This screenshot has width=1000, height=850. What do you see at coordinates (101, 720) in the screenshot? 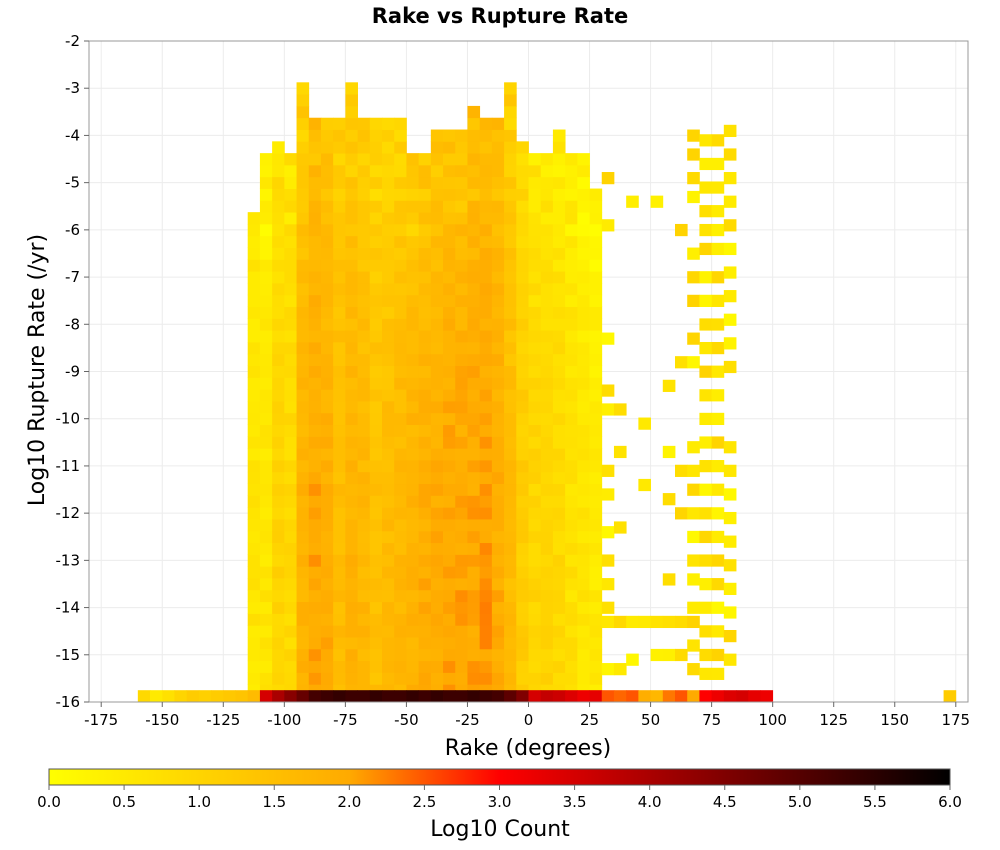
I see `x-tick-label: -175` at bounding box center [101, 720].